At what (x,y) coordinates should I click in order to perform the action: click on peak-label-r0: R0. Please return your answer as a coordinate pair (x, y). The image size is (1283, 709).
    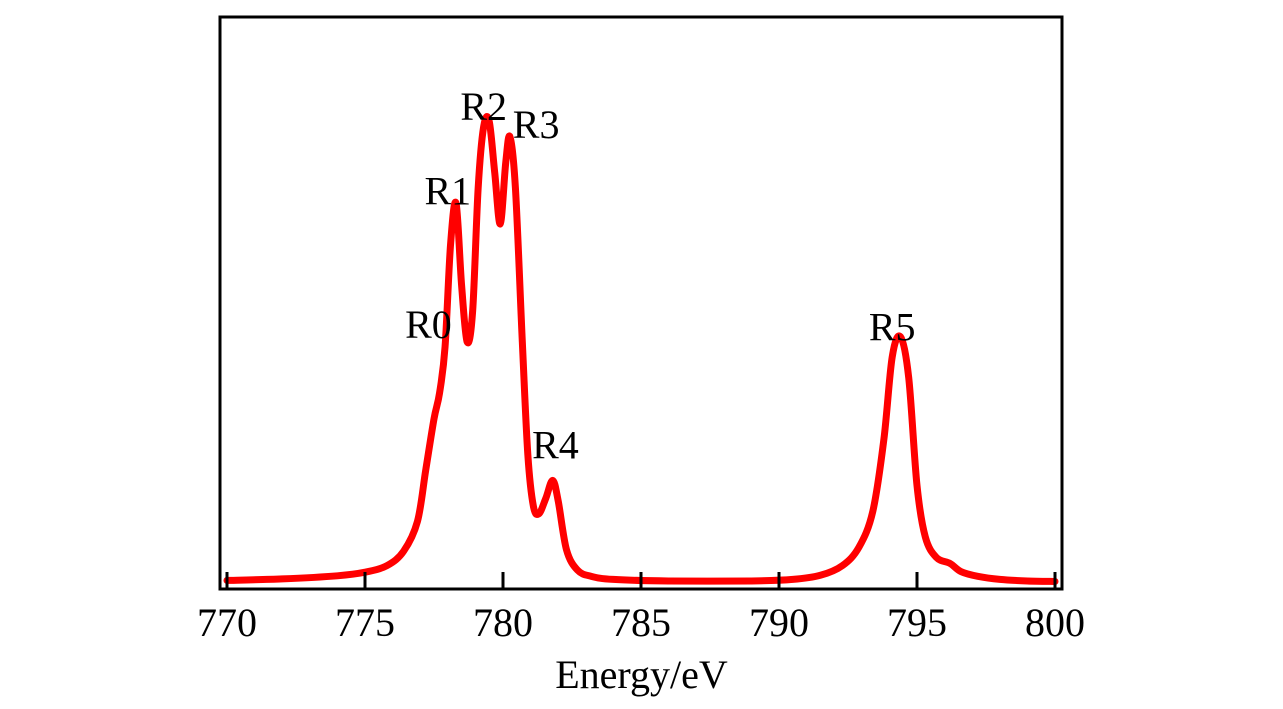
    Looking at the image, I should click on (428, 324).